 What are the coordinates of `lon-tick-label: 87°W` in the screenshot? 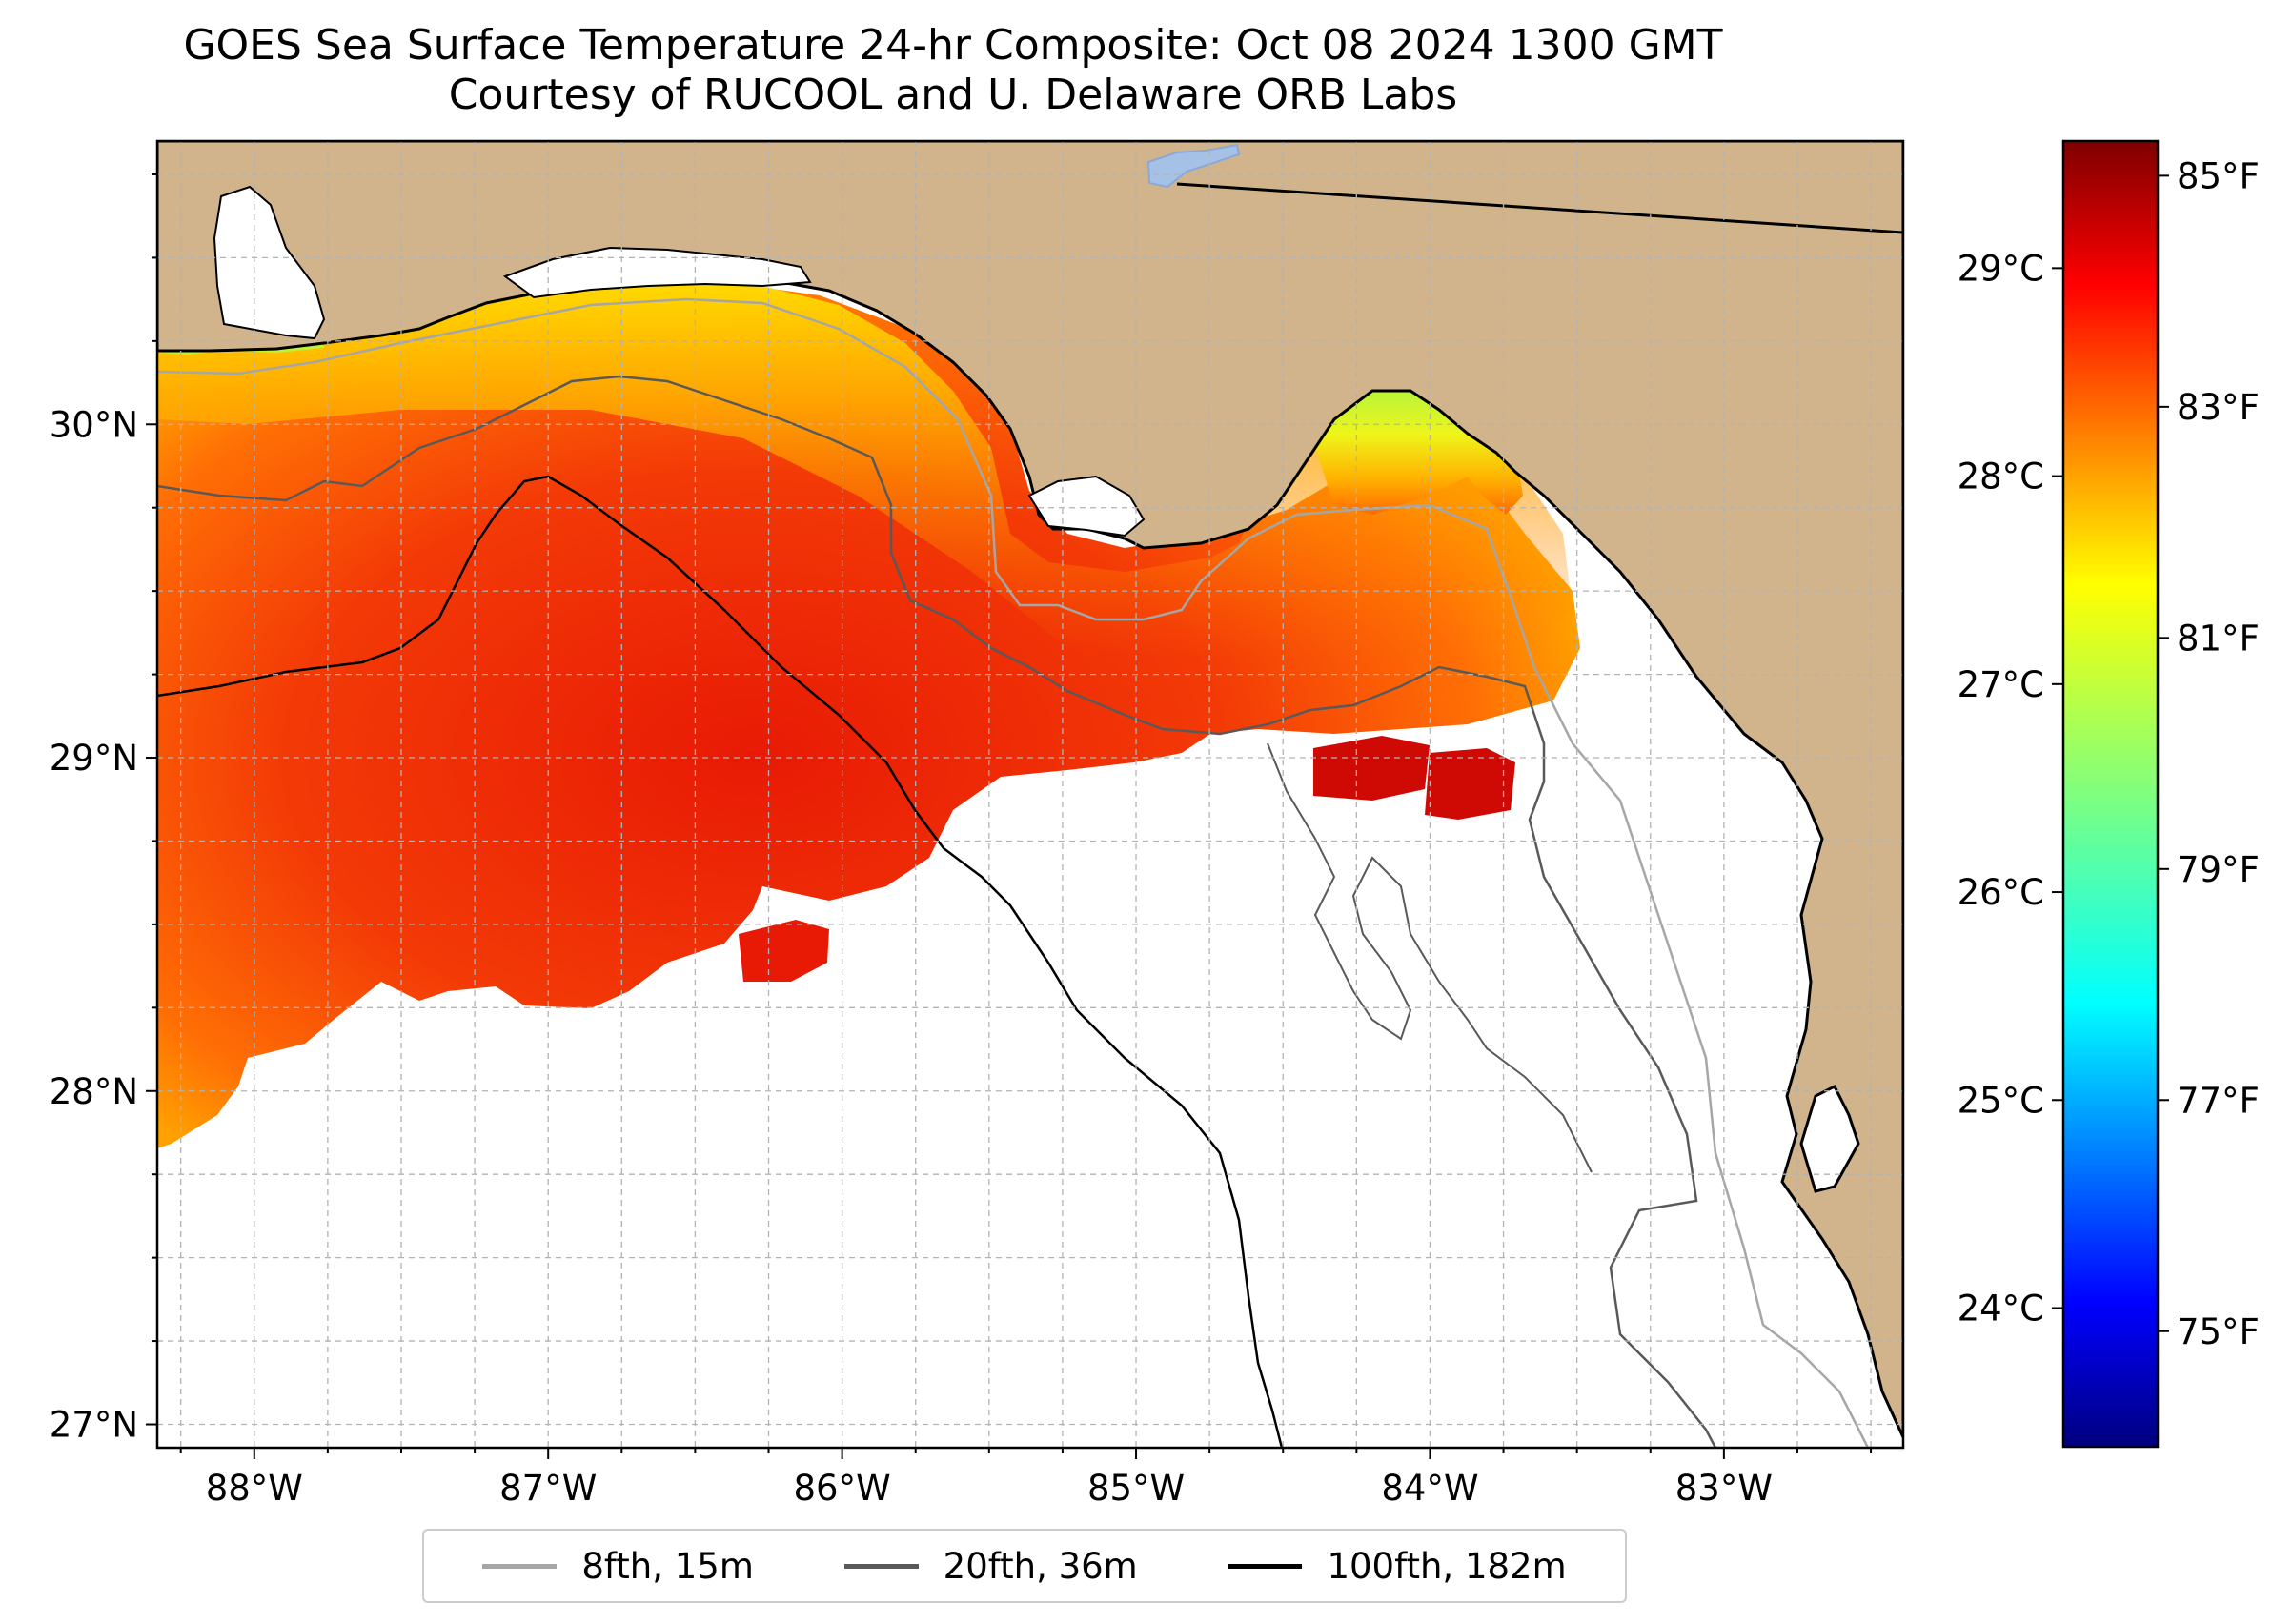 It's located at (548, 1488).